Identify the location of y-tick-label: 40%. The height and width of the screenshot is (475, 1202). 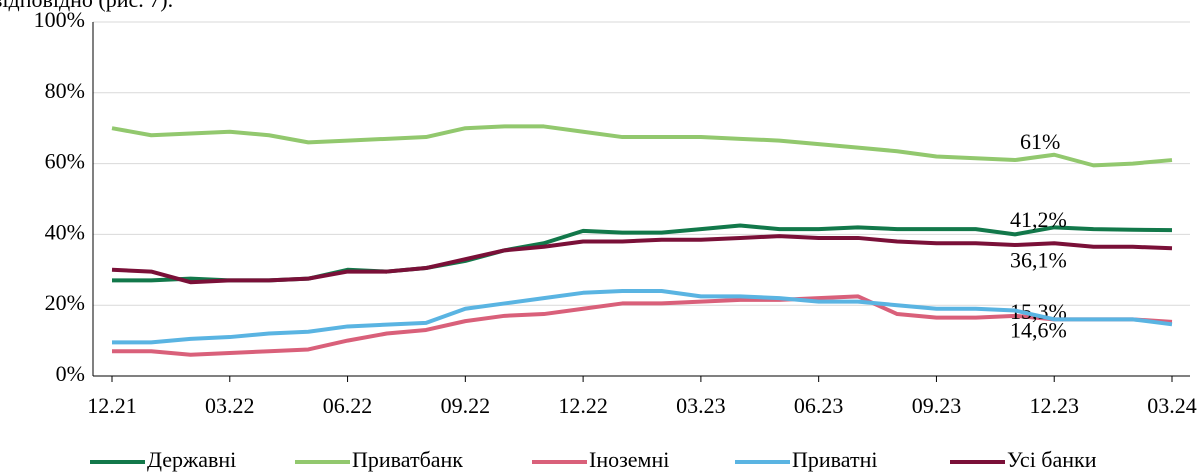
(65, 231).